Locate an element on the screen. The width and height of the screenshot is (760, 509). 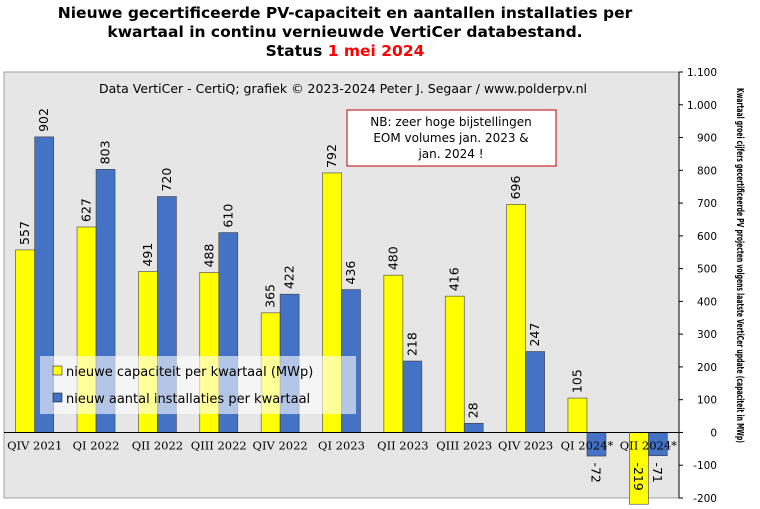
y-tick-label-10: 100 is located at coordinates (707, 401).